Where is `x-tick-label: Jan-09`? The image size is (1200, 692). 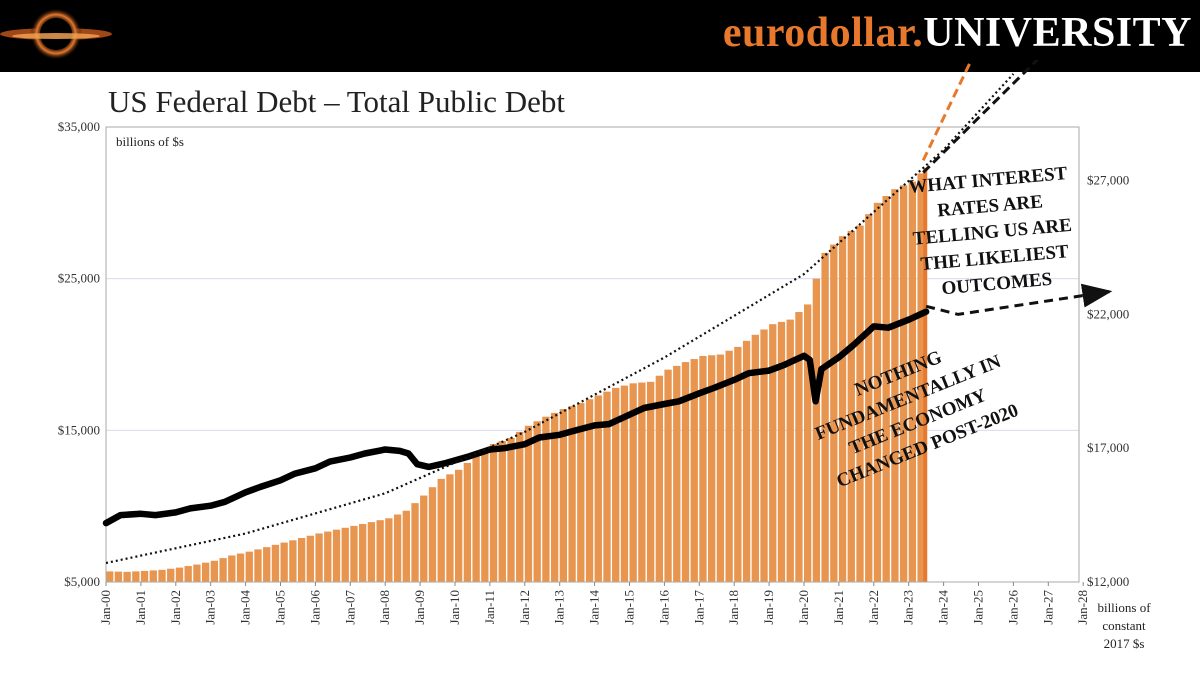 x-tick-label: Jan-09 is located at coordinates (419, 607).